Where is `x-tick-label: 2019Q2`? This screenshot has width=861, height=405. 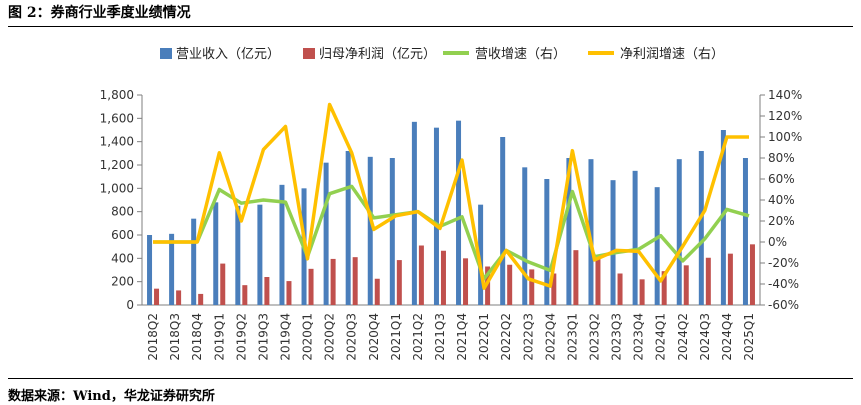 x-tick-label: 2019Q2 is located at coordinates (241, 337).